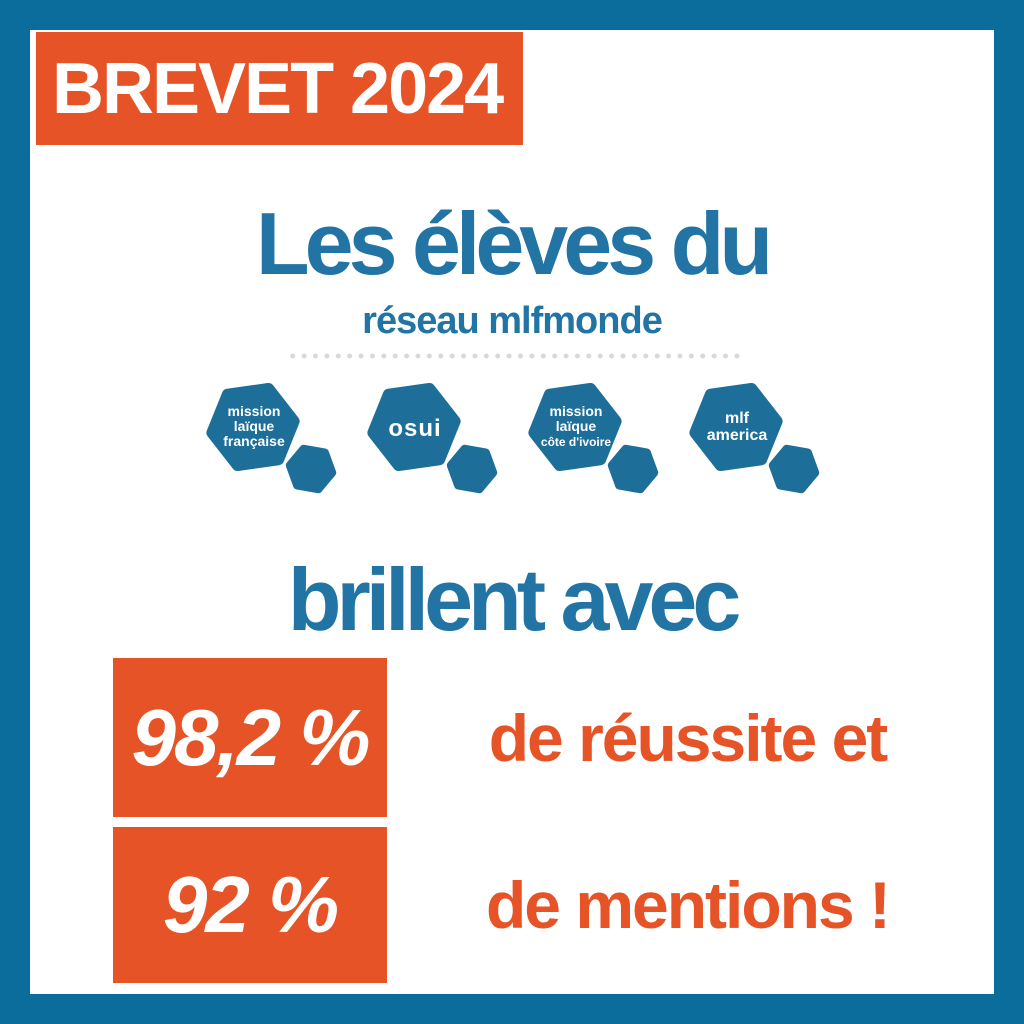 The image size is (1024, 1024). I want to click on dotted-separator, so click(515, 356).